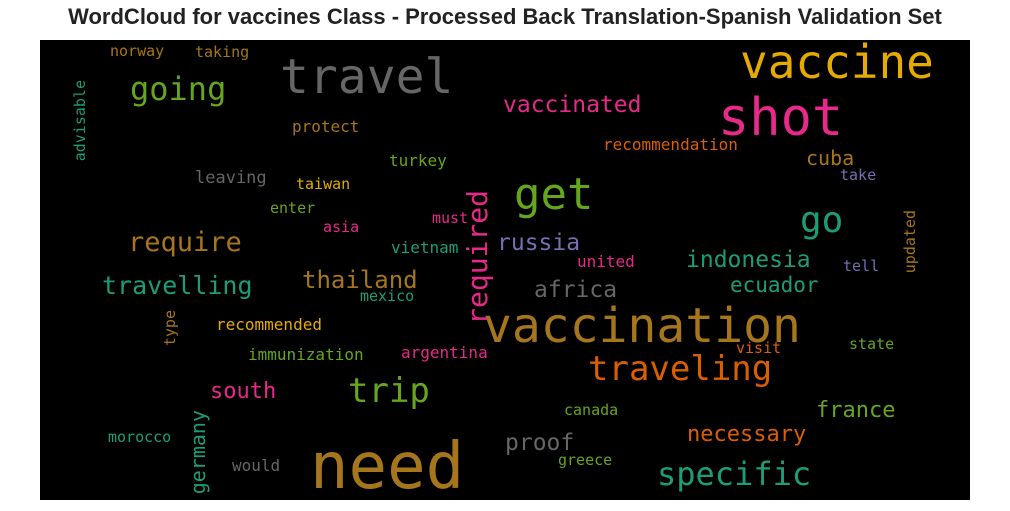 This screenshot has width=1010, height=511. Describe the element at coordinates (858, 175) in the screenshot. I see `word-take: take` at that location.